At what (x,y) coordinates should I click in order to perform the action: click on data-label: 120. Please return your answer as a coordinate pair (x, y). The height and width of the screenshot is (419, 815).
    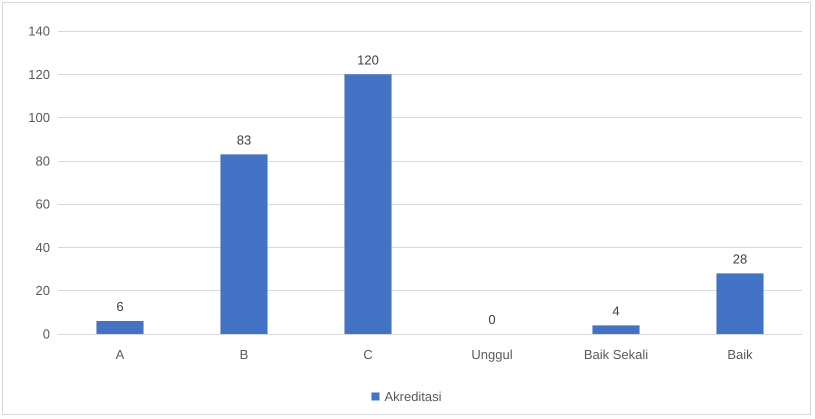
    Looking at the image, I should click on (368, 60).